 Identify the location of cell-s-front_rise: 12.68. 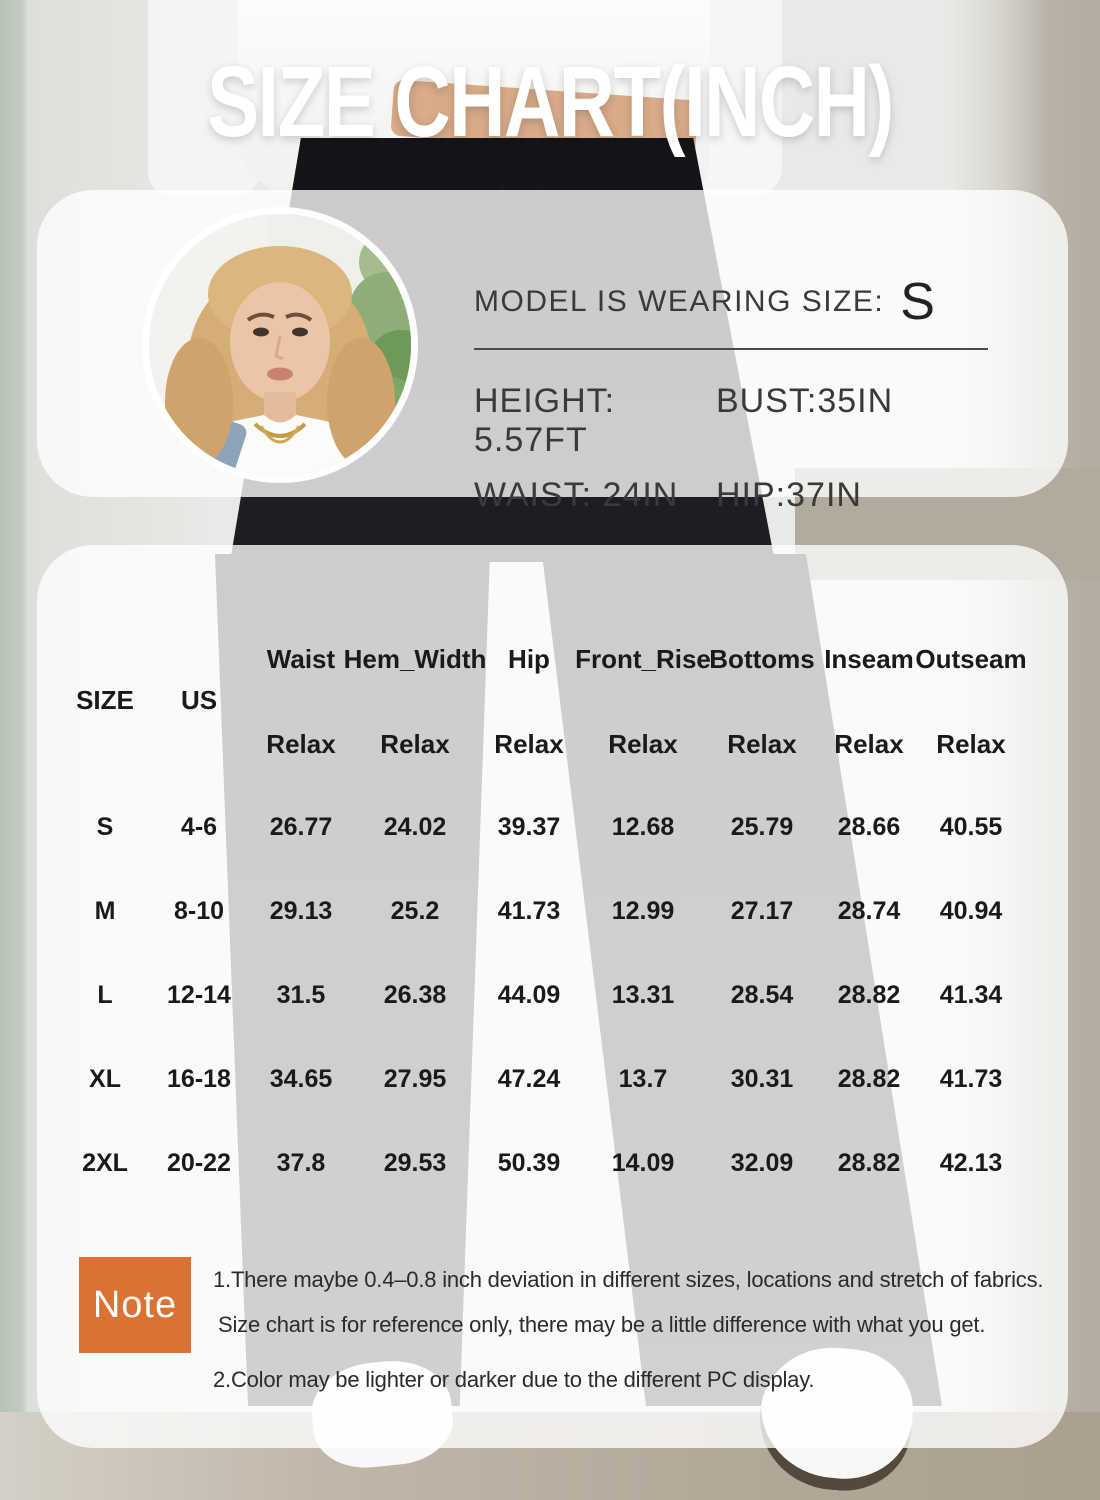
(643, 826).